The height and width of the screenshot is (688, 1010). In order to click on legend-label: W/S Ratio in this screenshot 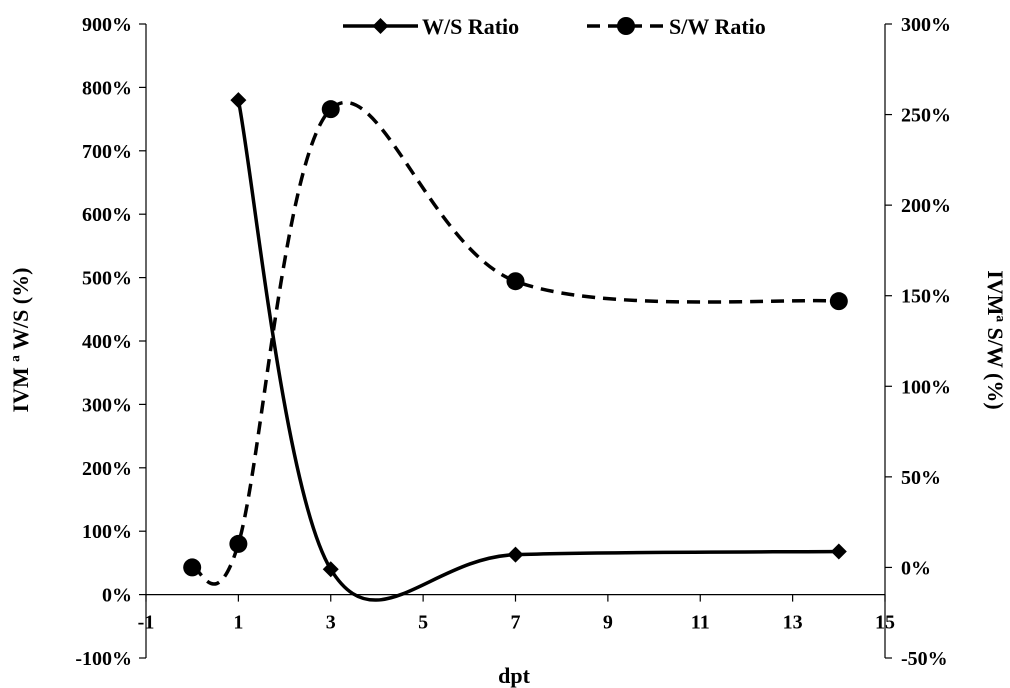, I will do `click(470, 26)`.